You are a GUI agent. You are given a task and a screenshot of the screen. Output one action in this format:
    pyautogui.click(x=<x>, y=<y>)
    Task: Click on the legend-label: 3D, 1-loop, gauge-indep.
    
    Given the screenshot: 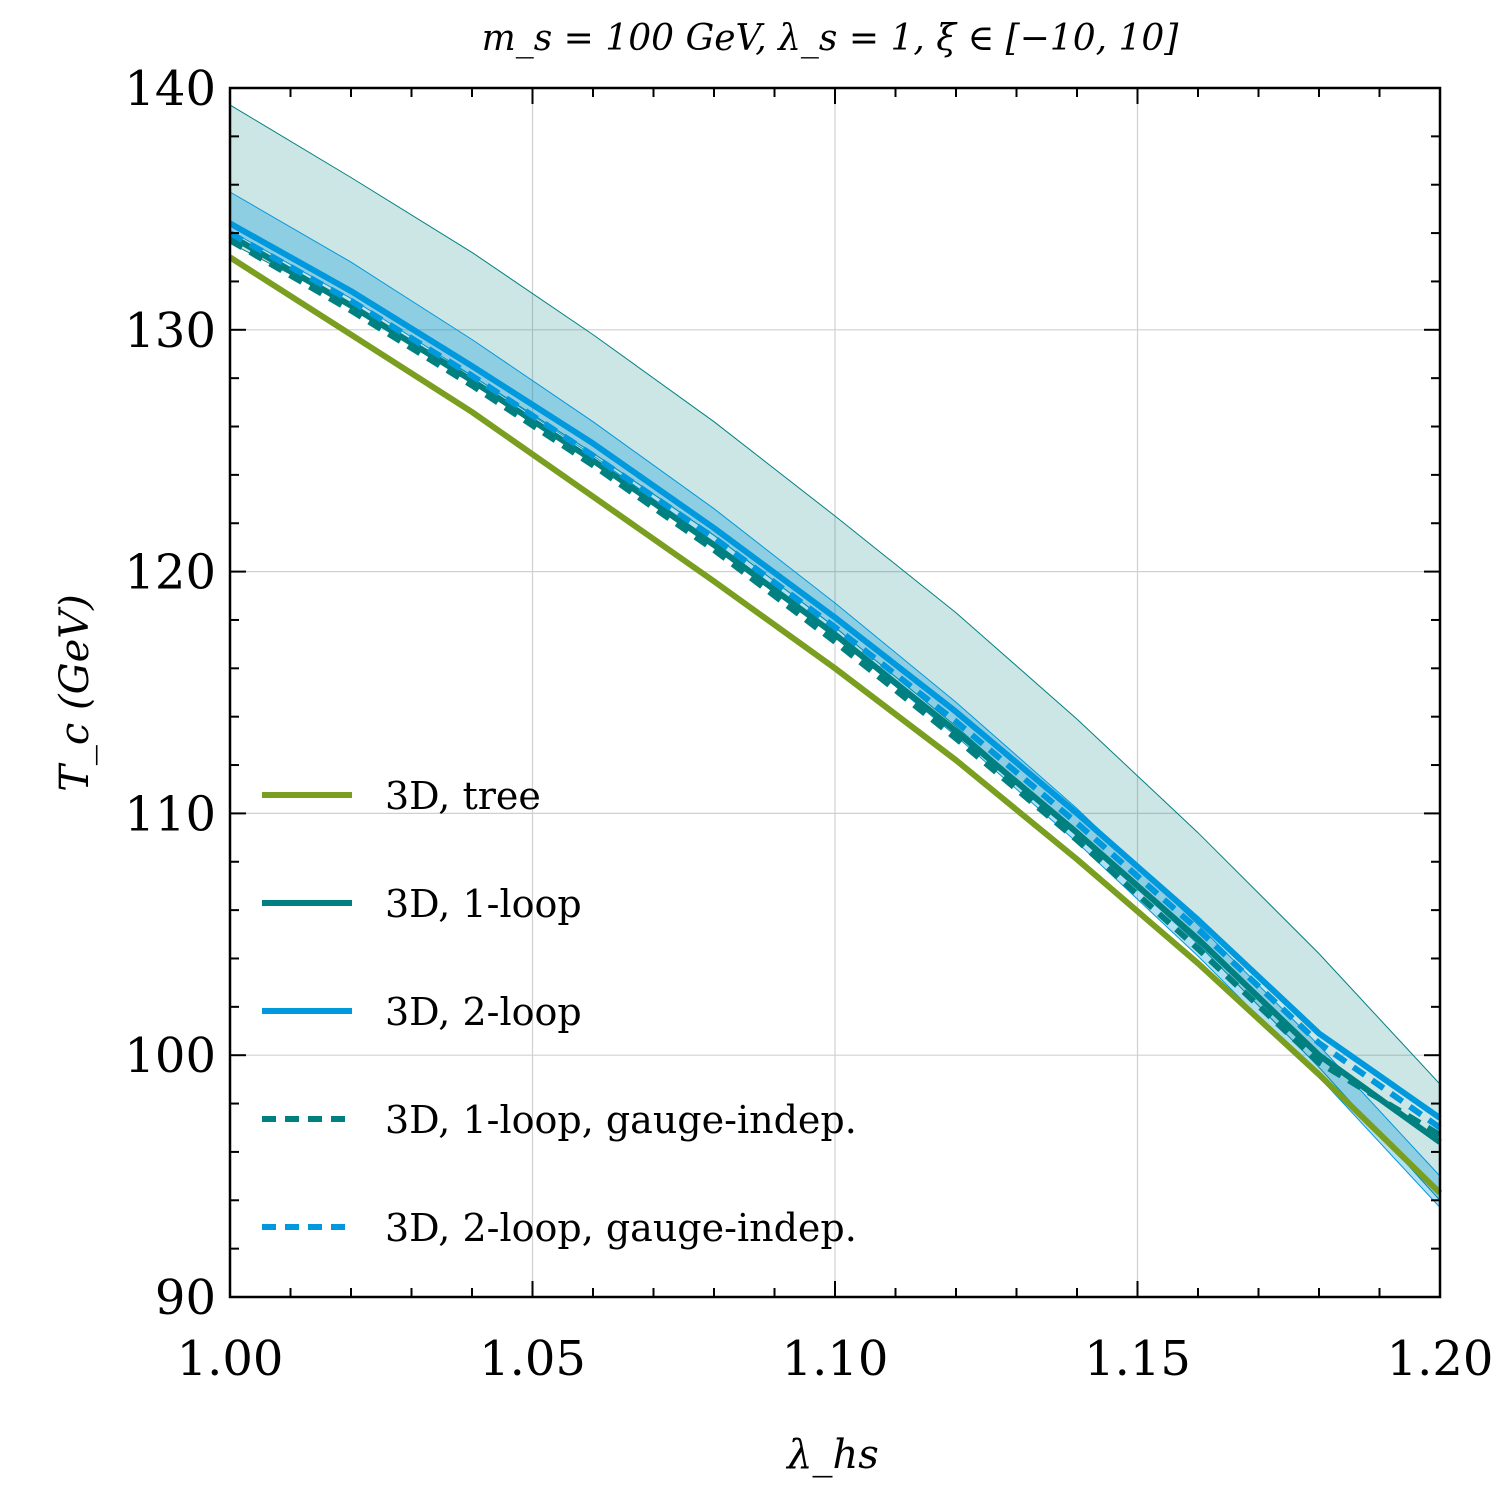 What is the action you would take?
    pyautogui.click(x=621, y=1120)
    